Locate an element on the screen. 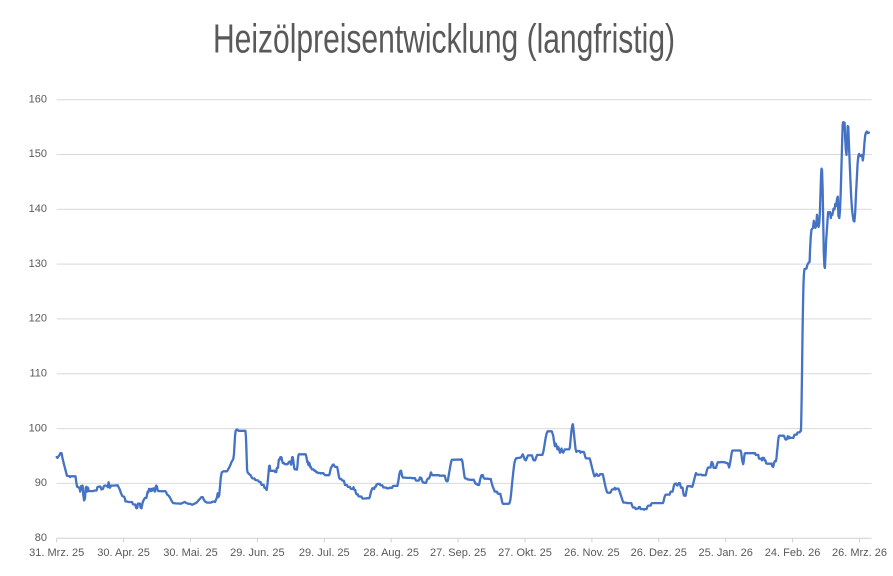  svg-text: 150 is located at coordinates (38, 154).